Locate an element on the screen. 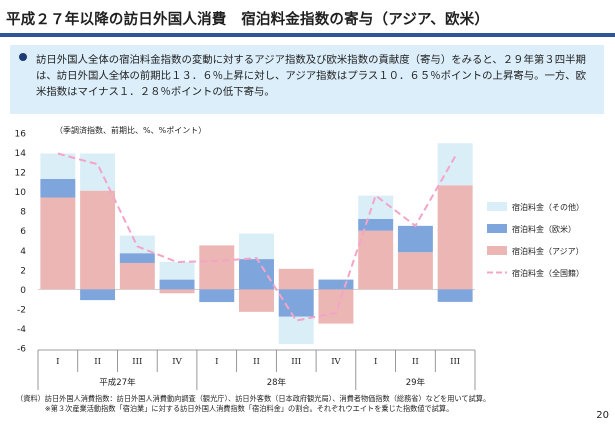 The height and width of the screenshot is (426, 615). bullet-icon is located at coordinates (23, 57).